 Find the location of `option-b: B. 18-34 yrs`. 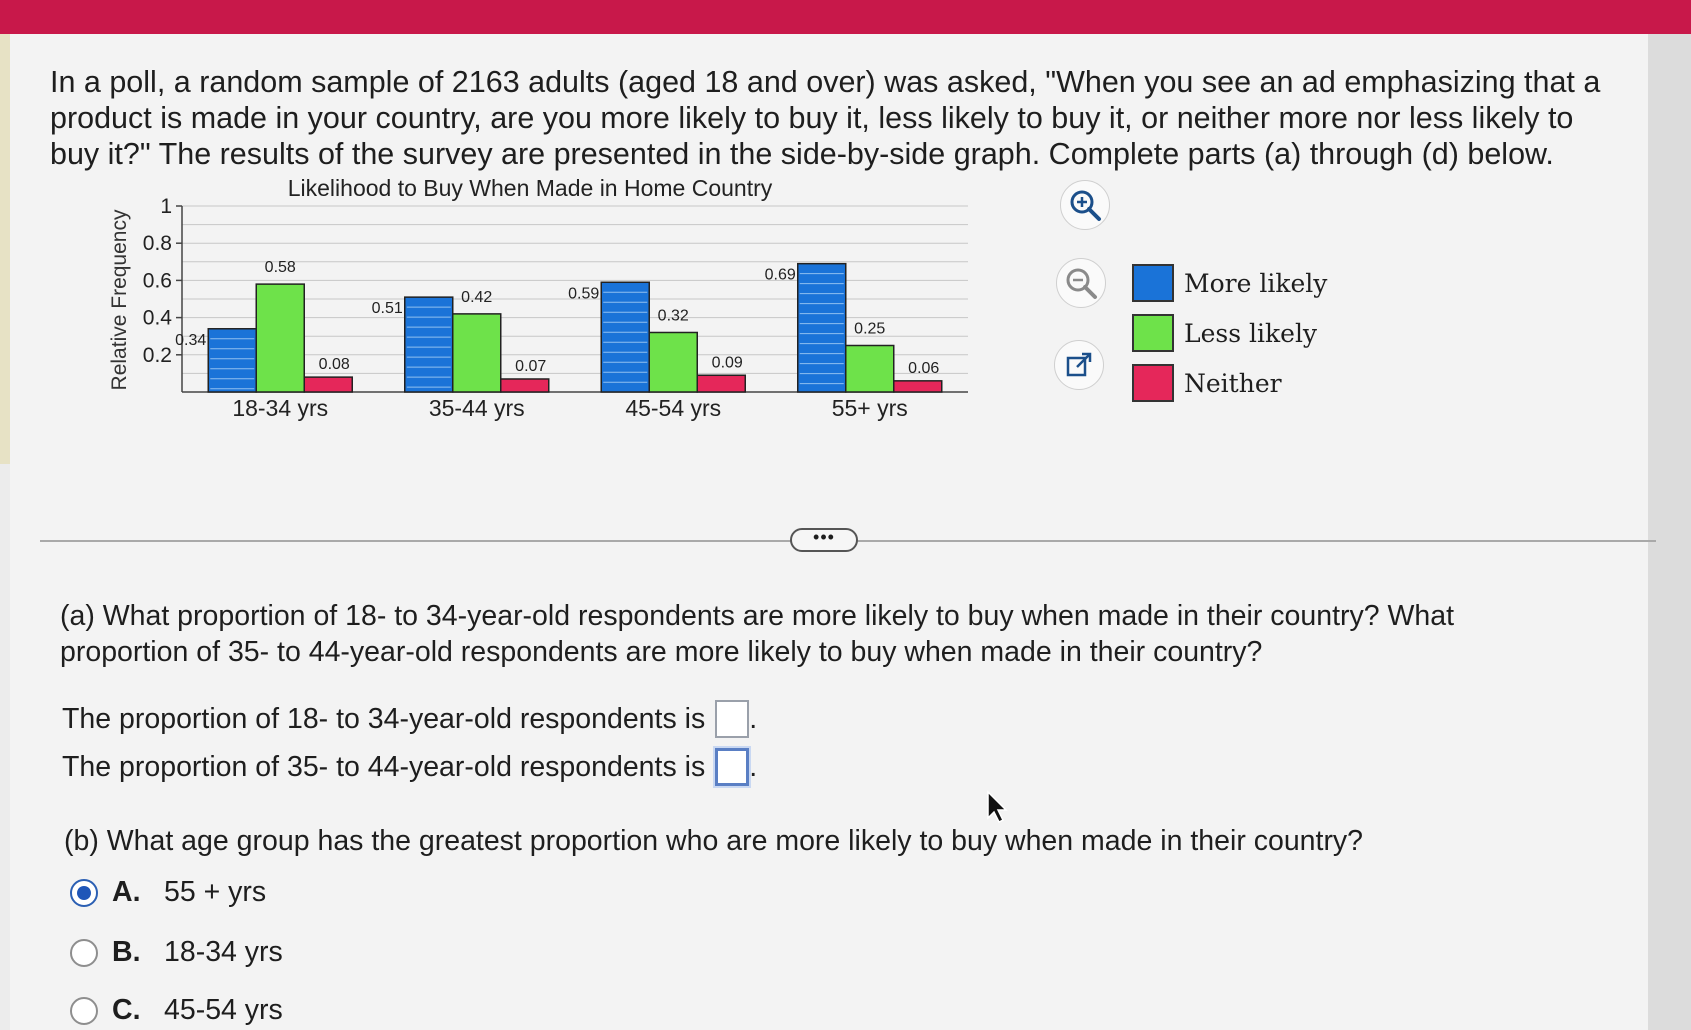

option-b: B. 18-34 yrs is located at coordinates (176, 952).